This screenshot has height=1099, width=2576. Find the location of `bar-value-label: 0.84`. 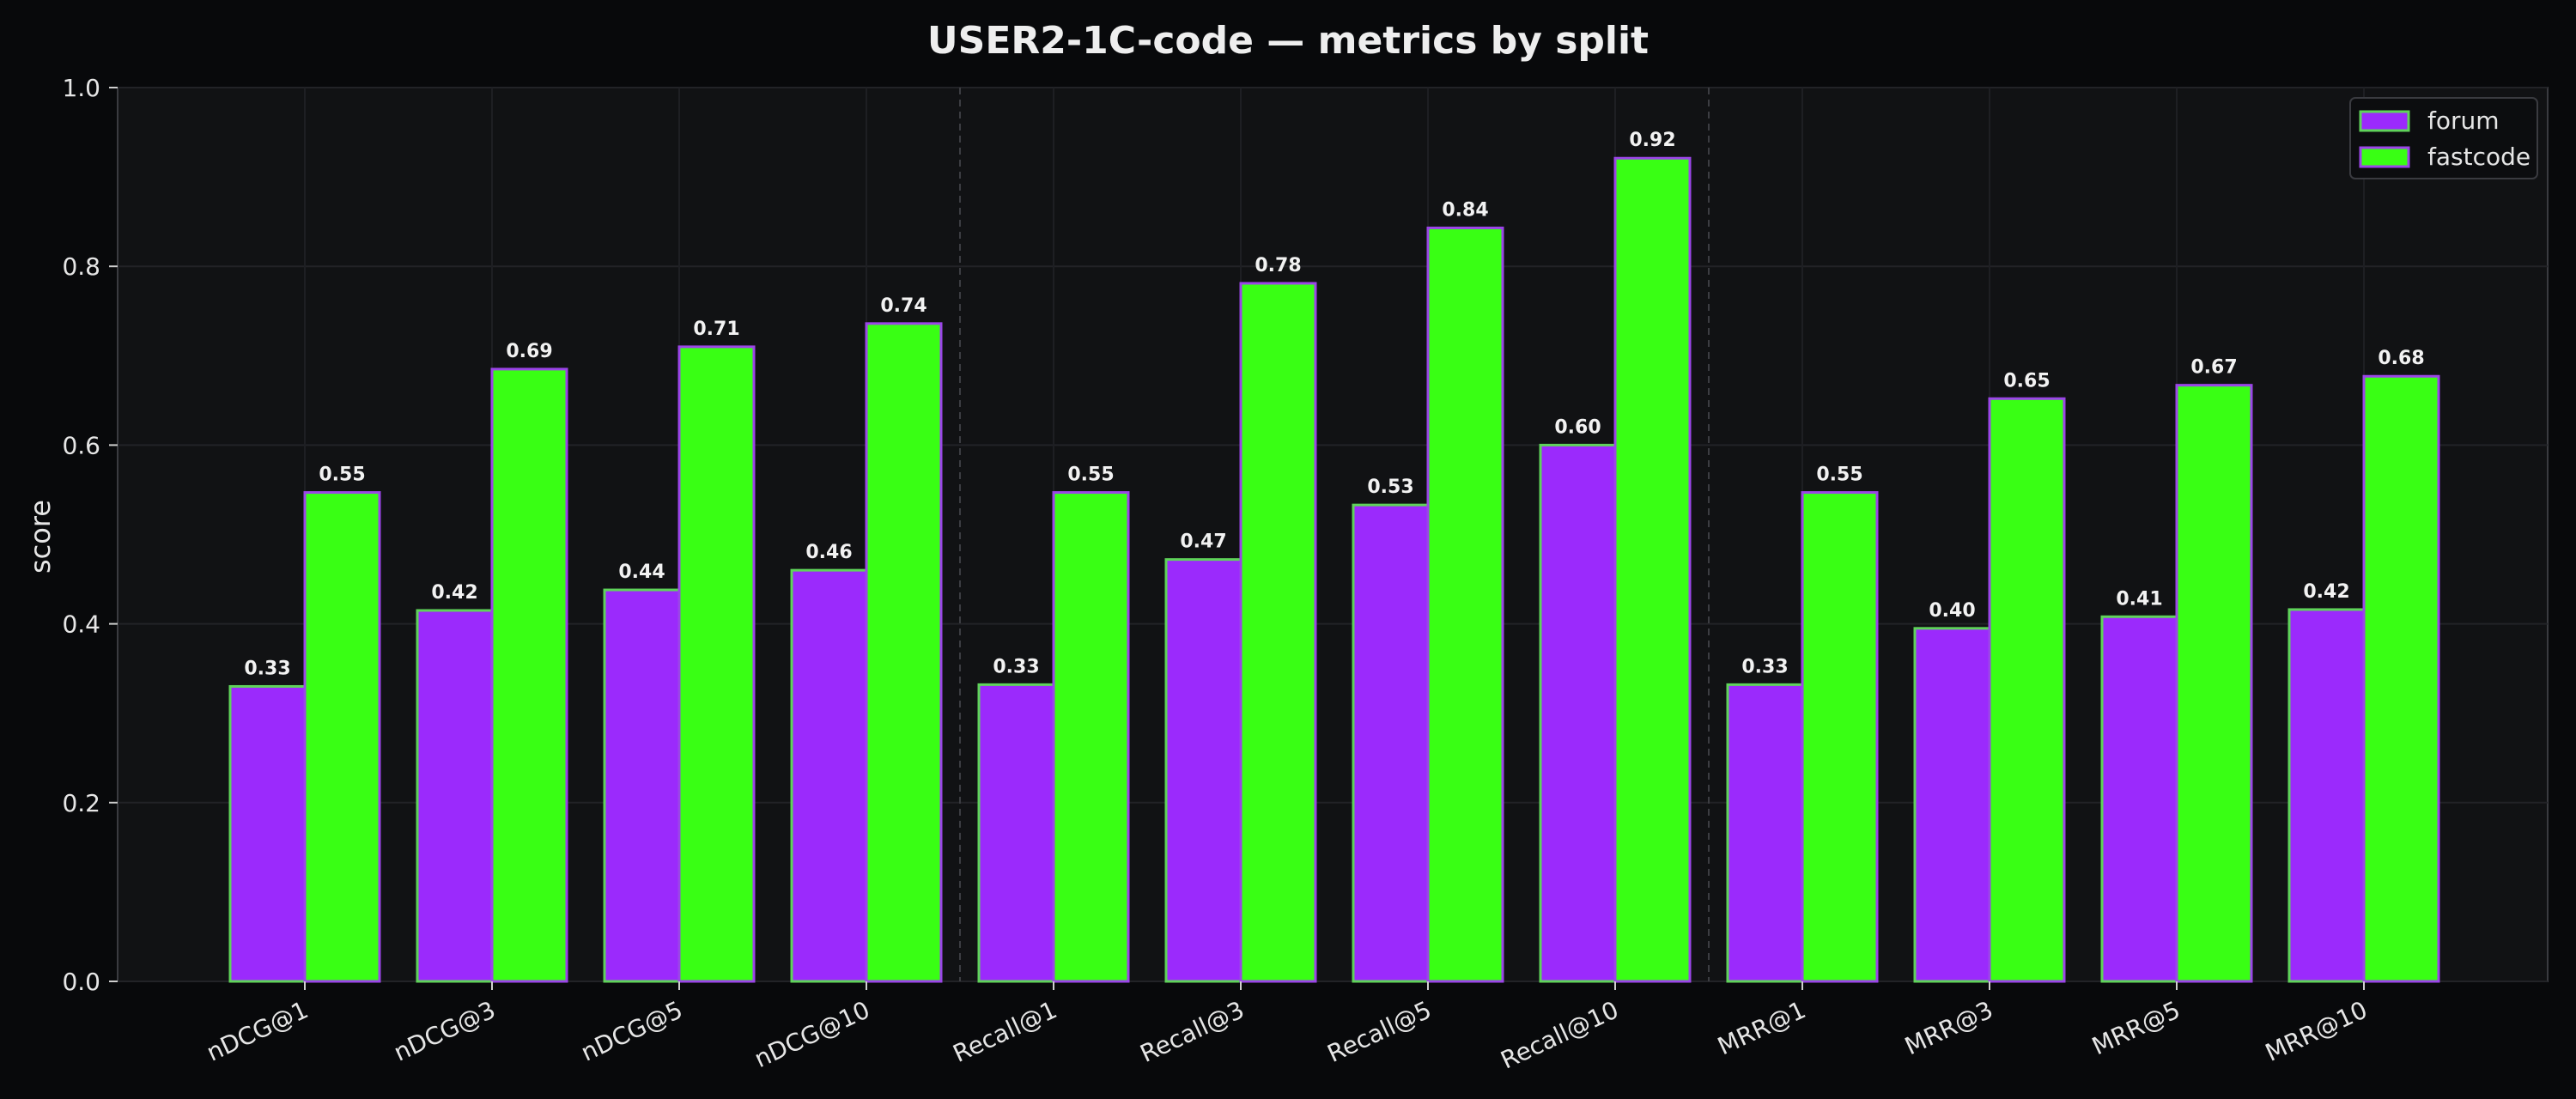

bar-value-label: 0.84 is located at coordinates (1465, 210).